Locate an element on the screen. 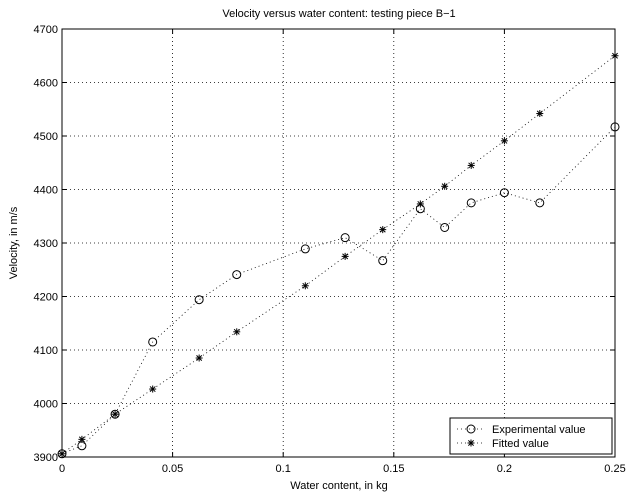 This screenshot has height=495, width=626. x-tick-label: 0.25 is located at coordinates (614, 469).